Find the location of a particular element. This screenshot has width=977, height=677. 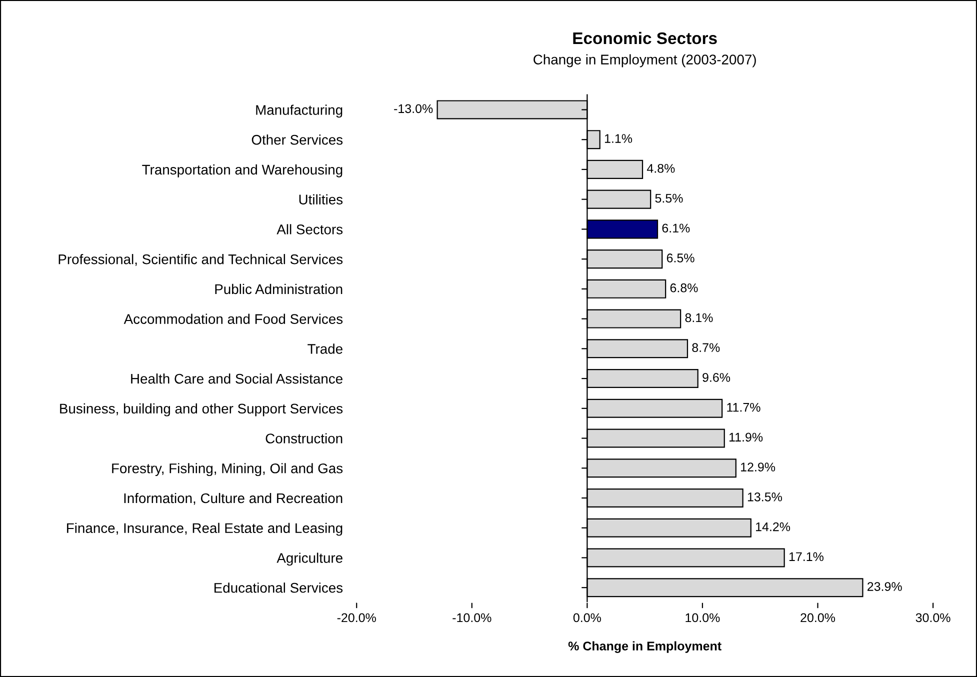

y-tick-label: Business, building and other Support Services is located at coordinates (201, 409).